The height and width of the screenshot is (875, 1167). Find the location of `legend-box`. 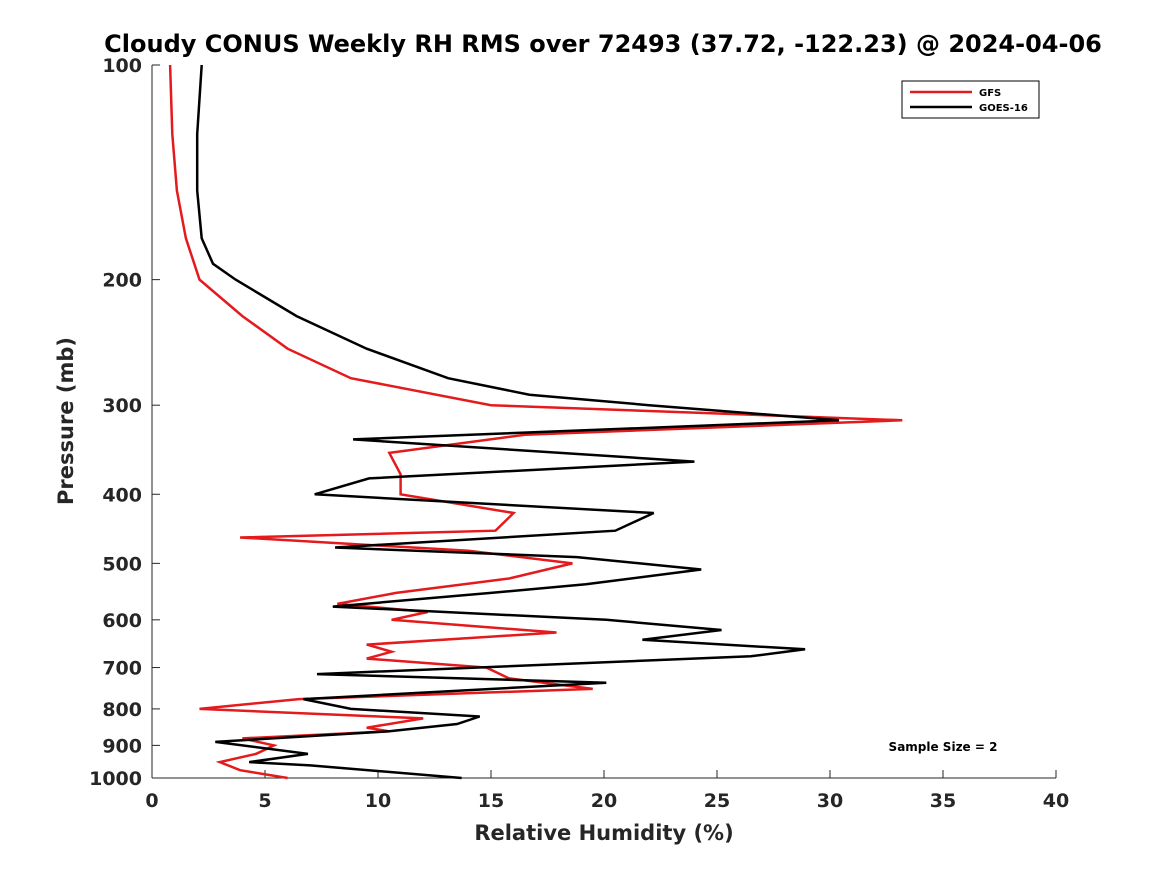

legend-box is located at coordinates (970, 99).